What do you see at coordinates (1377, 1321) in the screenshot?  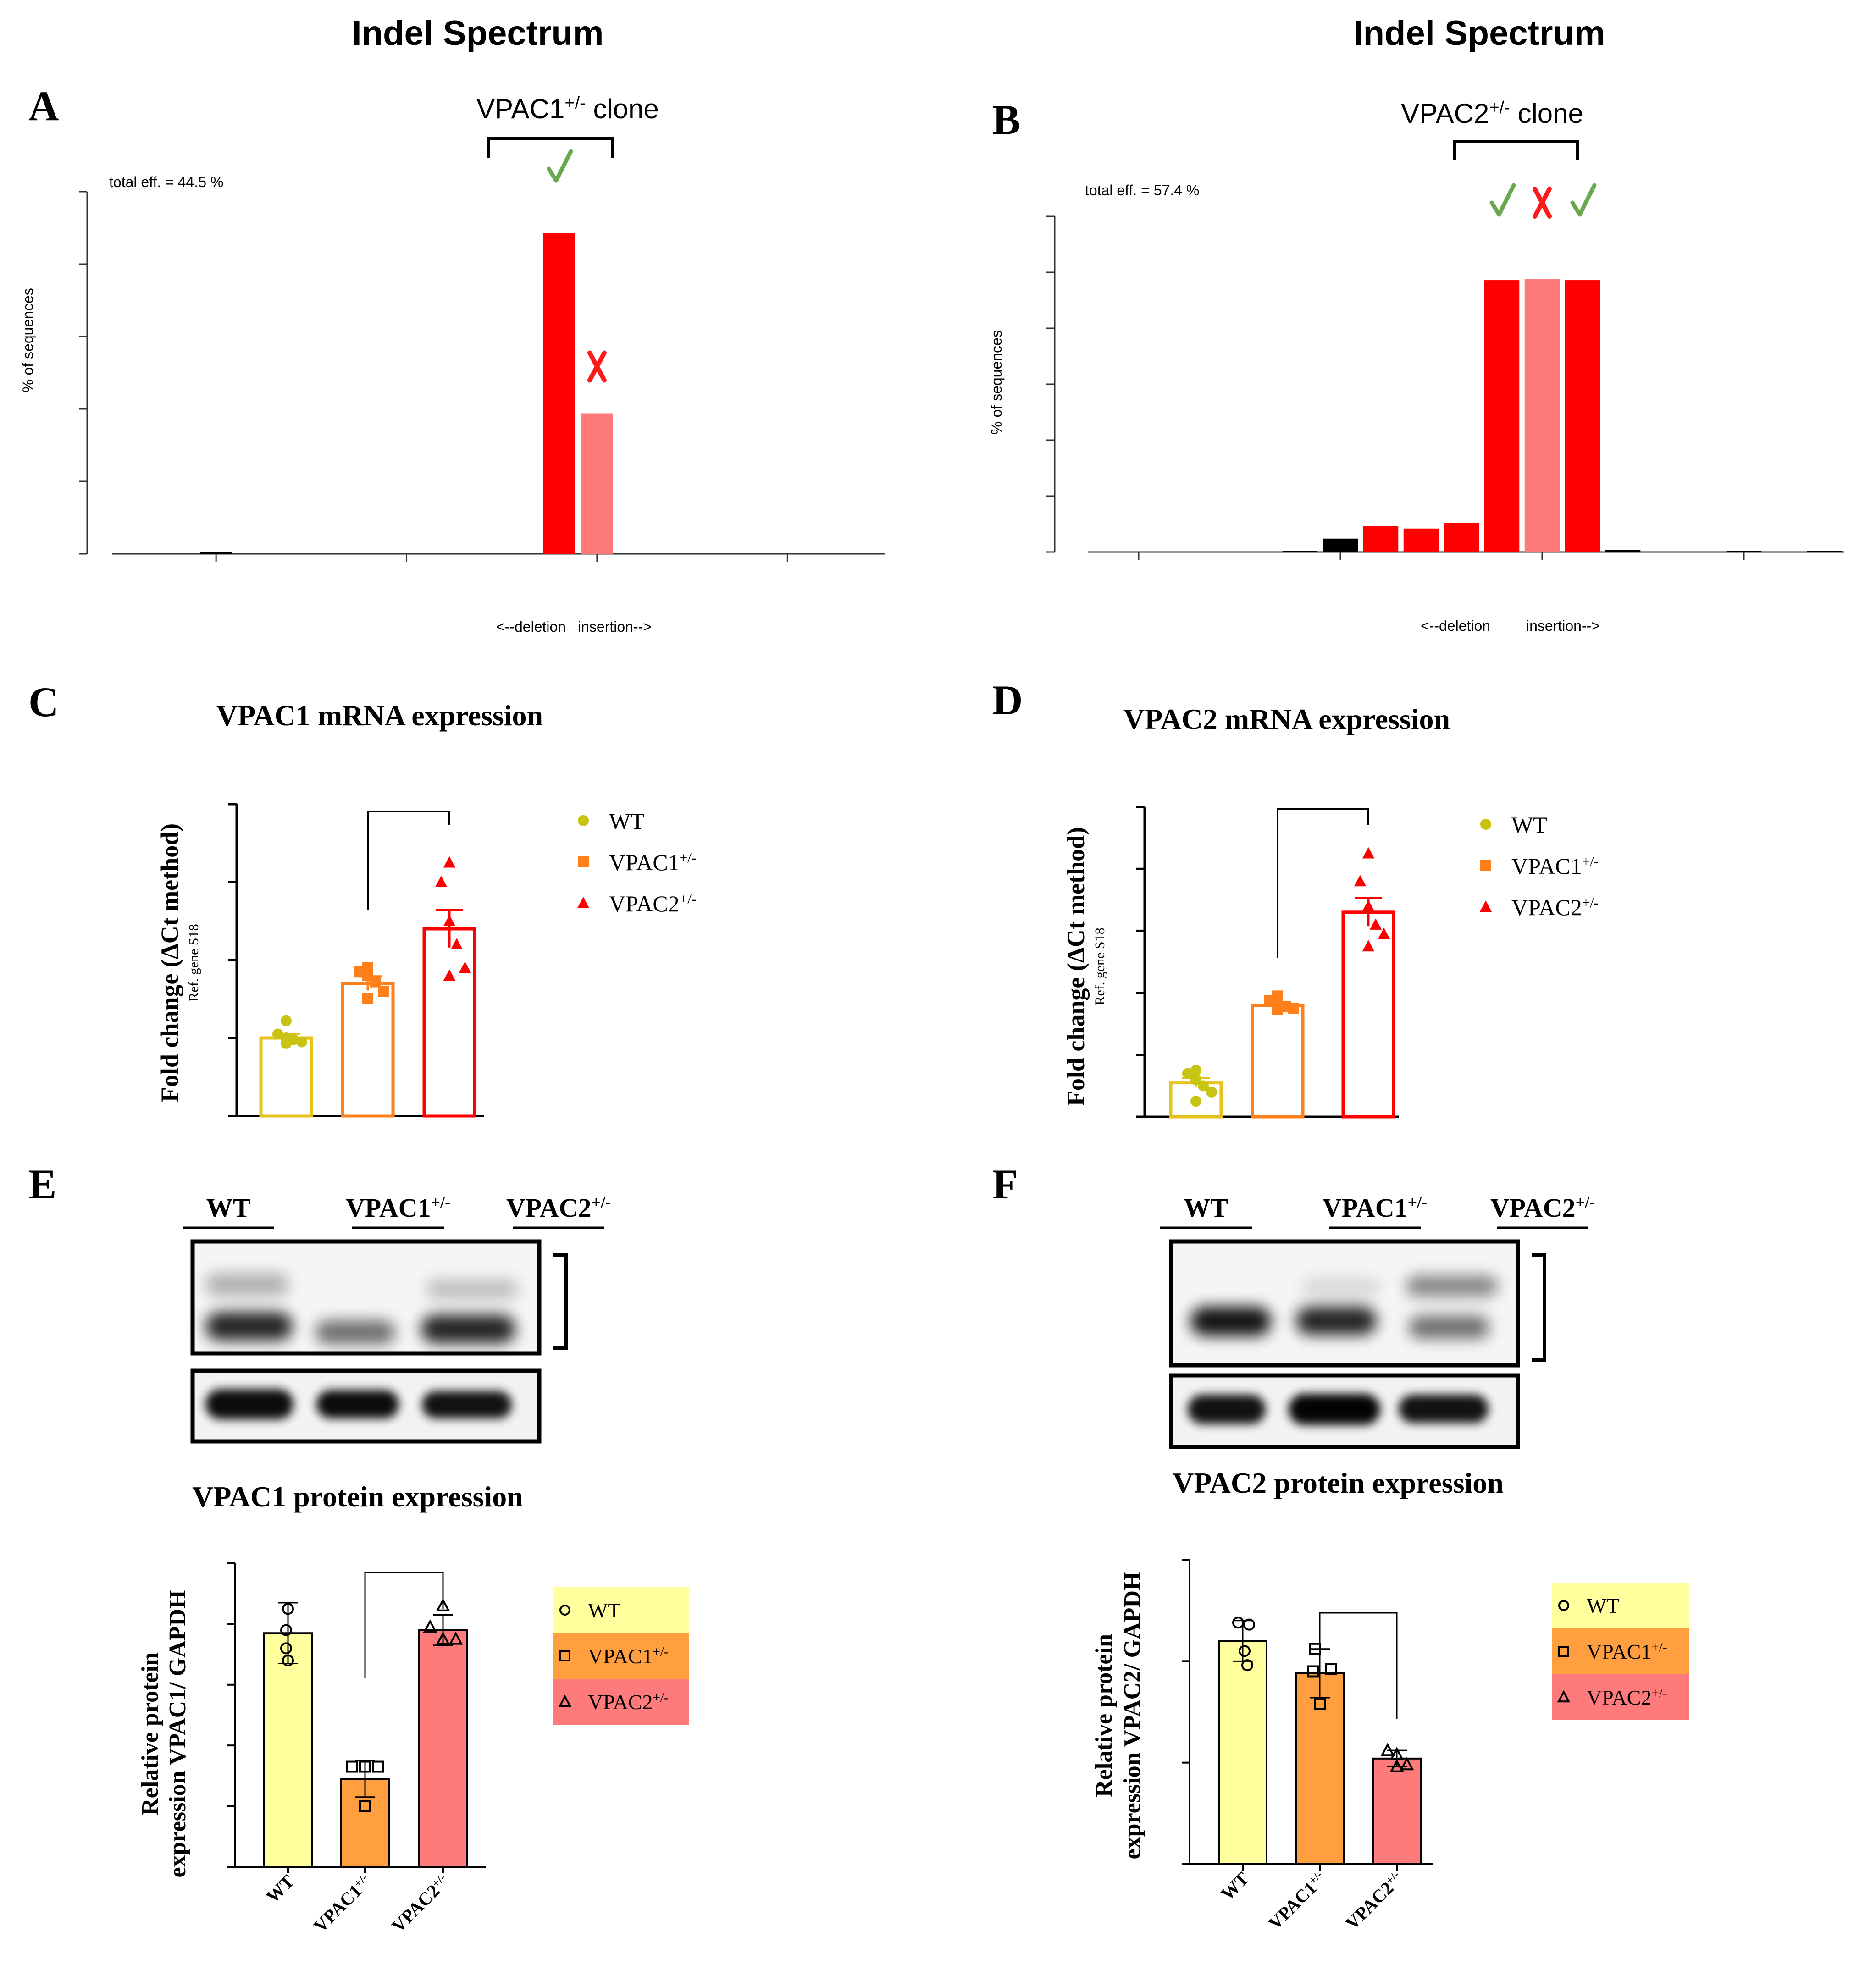 I see `panel-f-western-blot: WT VPAC1+/- VPAC2+/-` at bounding box center [1377, 1321].